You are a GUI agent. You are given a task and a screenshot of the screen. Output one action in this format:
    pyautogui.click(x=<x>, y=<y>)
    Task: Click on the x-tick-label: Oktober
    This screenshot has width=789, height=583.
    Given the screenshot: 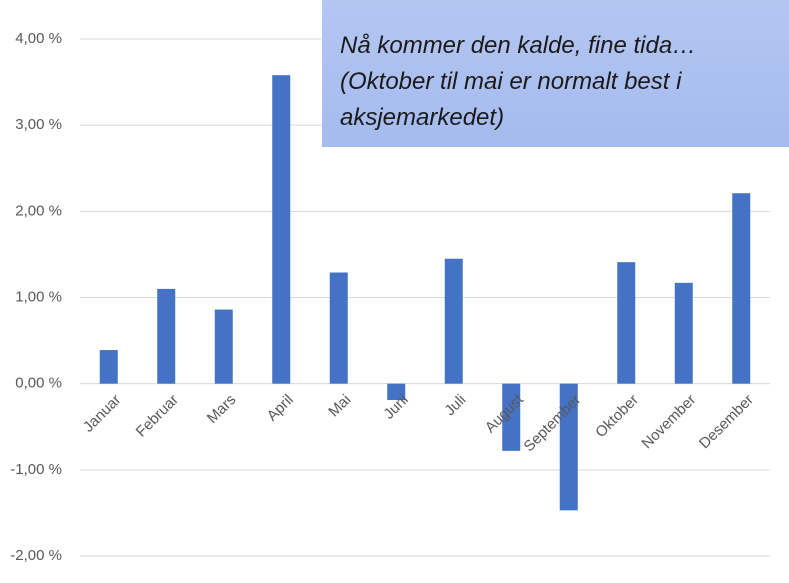 What is the action you would take?
    pyautogui.click(x=617, y=416)
    